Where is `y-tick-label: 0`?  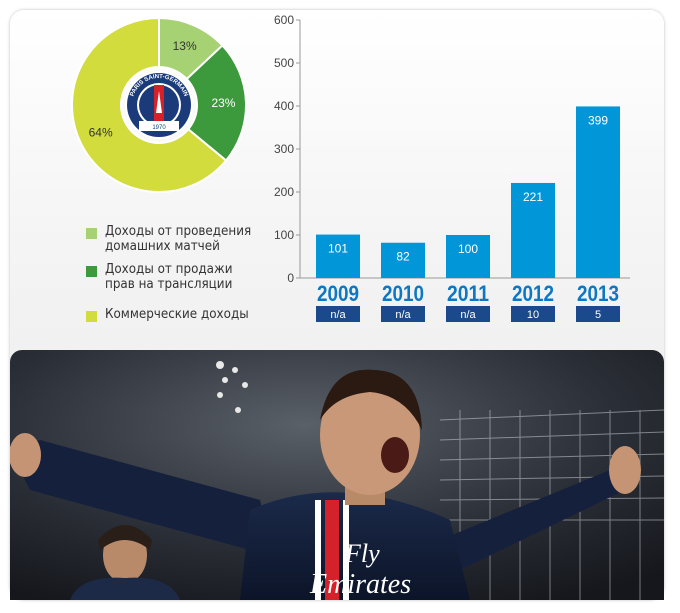
y-tick-label: 0 is located at coordinates (290, 278).